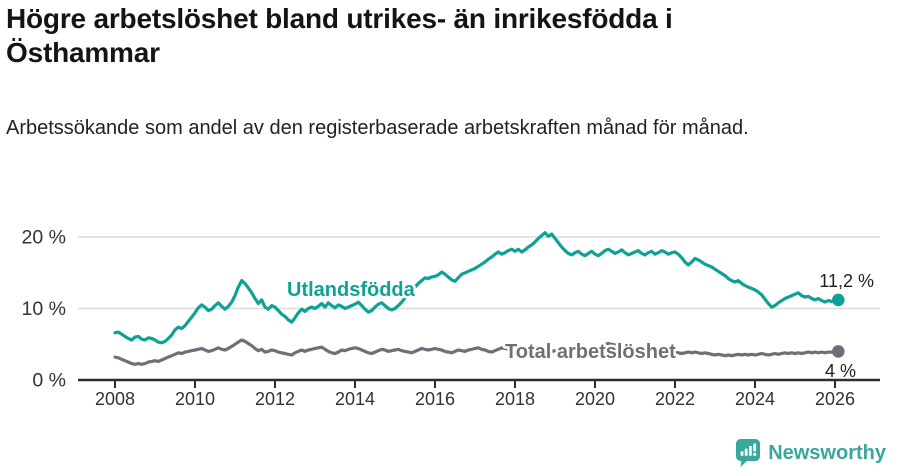  What do you see at coordinates (590, 352) in the screenshot?
I see `series-label: Total arbetslöshet` at bounding box center [590, 352].